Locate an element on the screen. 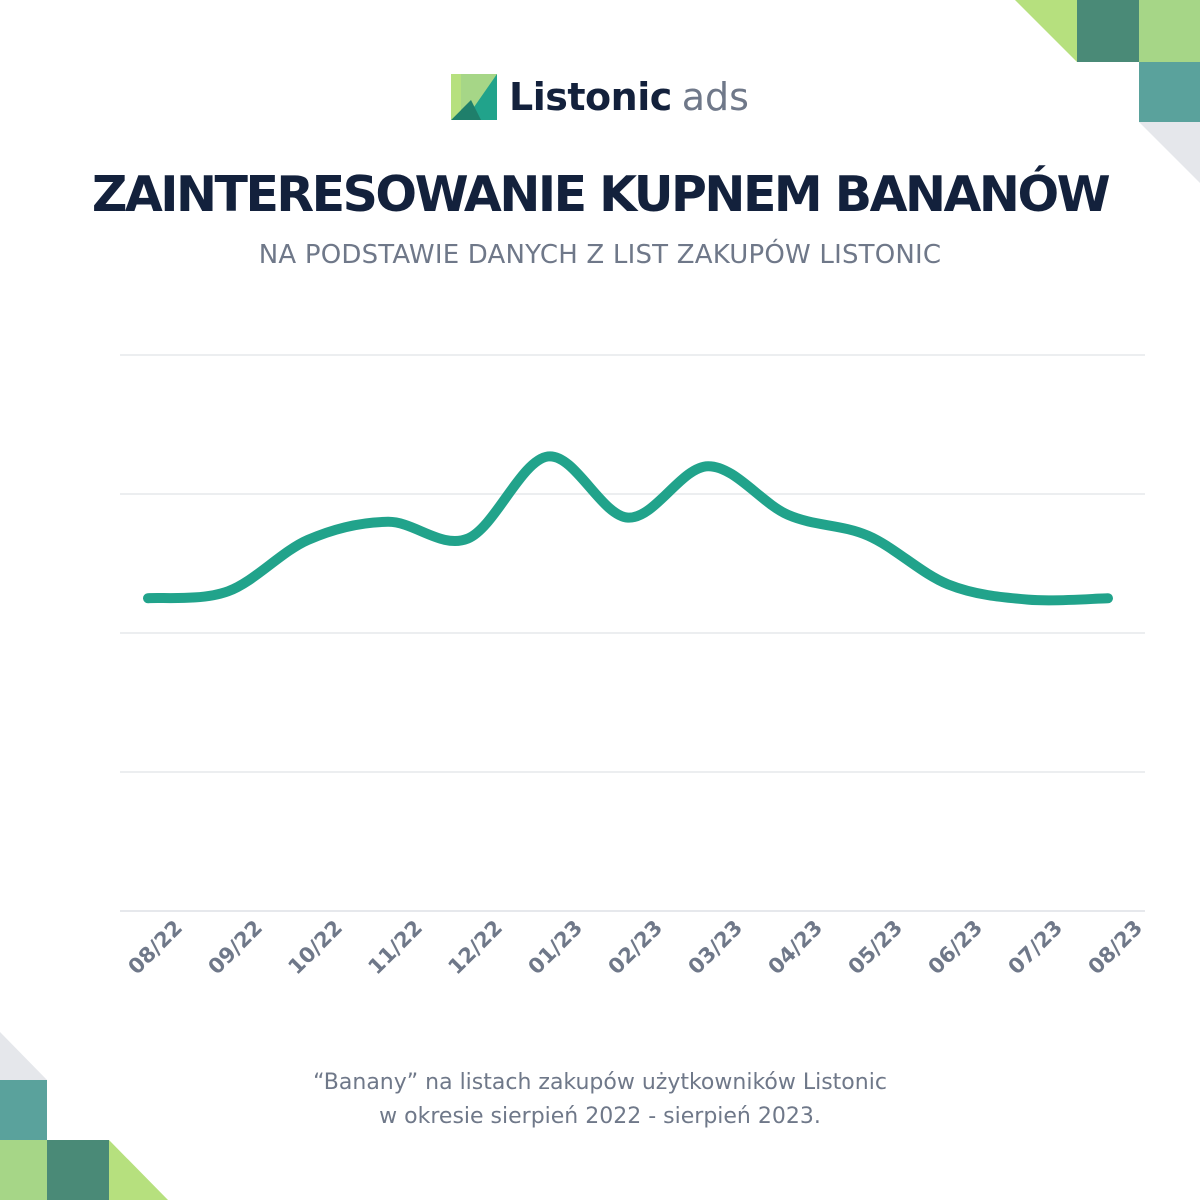 This screenshot has height=1200, width=1200. x-tick-label: 08/22 is located at coordinates (155, 947).